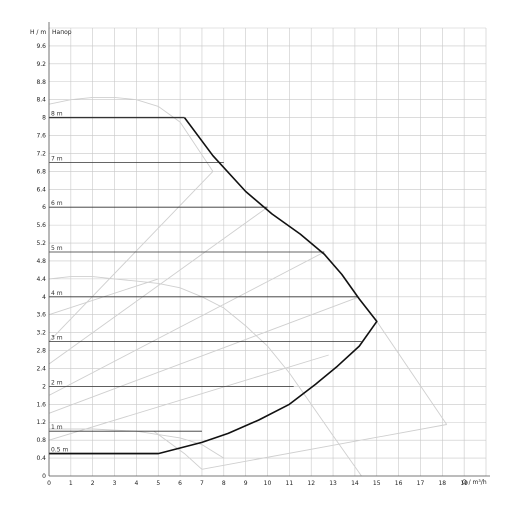  I want to click on y-tick-label: 3.6, so click(41, 315).